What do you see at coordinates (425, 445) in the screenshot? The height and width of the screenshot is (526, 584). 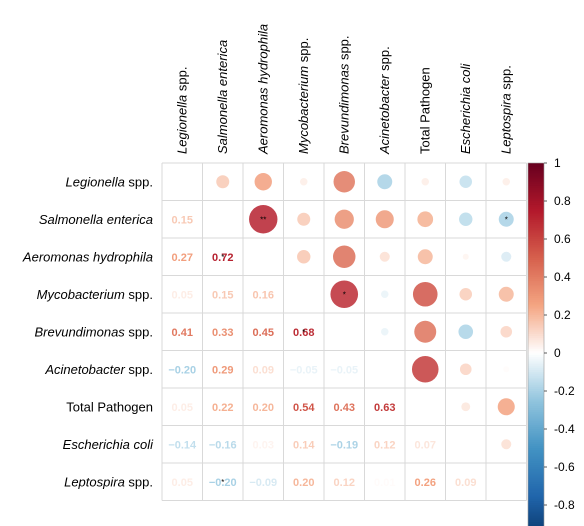 I see `corr-value: 0.07` at bounding box center [425, 445].